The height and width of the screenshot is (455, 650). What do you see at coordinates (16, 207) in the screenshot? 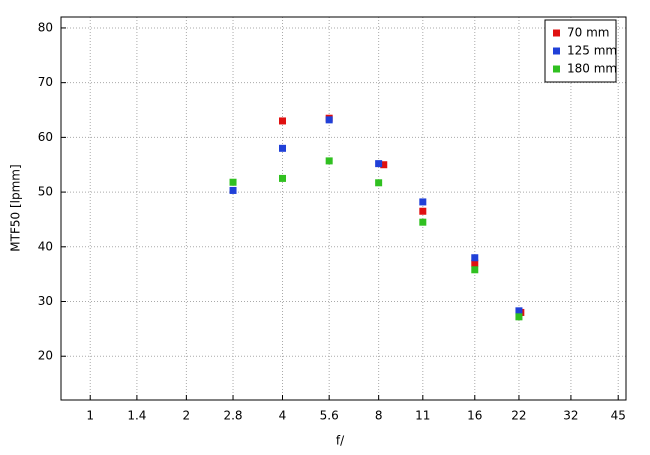
I see `y-axis-label: MTF50 [lpmm]` at bounding box center [16, 207].